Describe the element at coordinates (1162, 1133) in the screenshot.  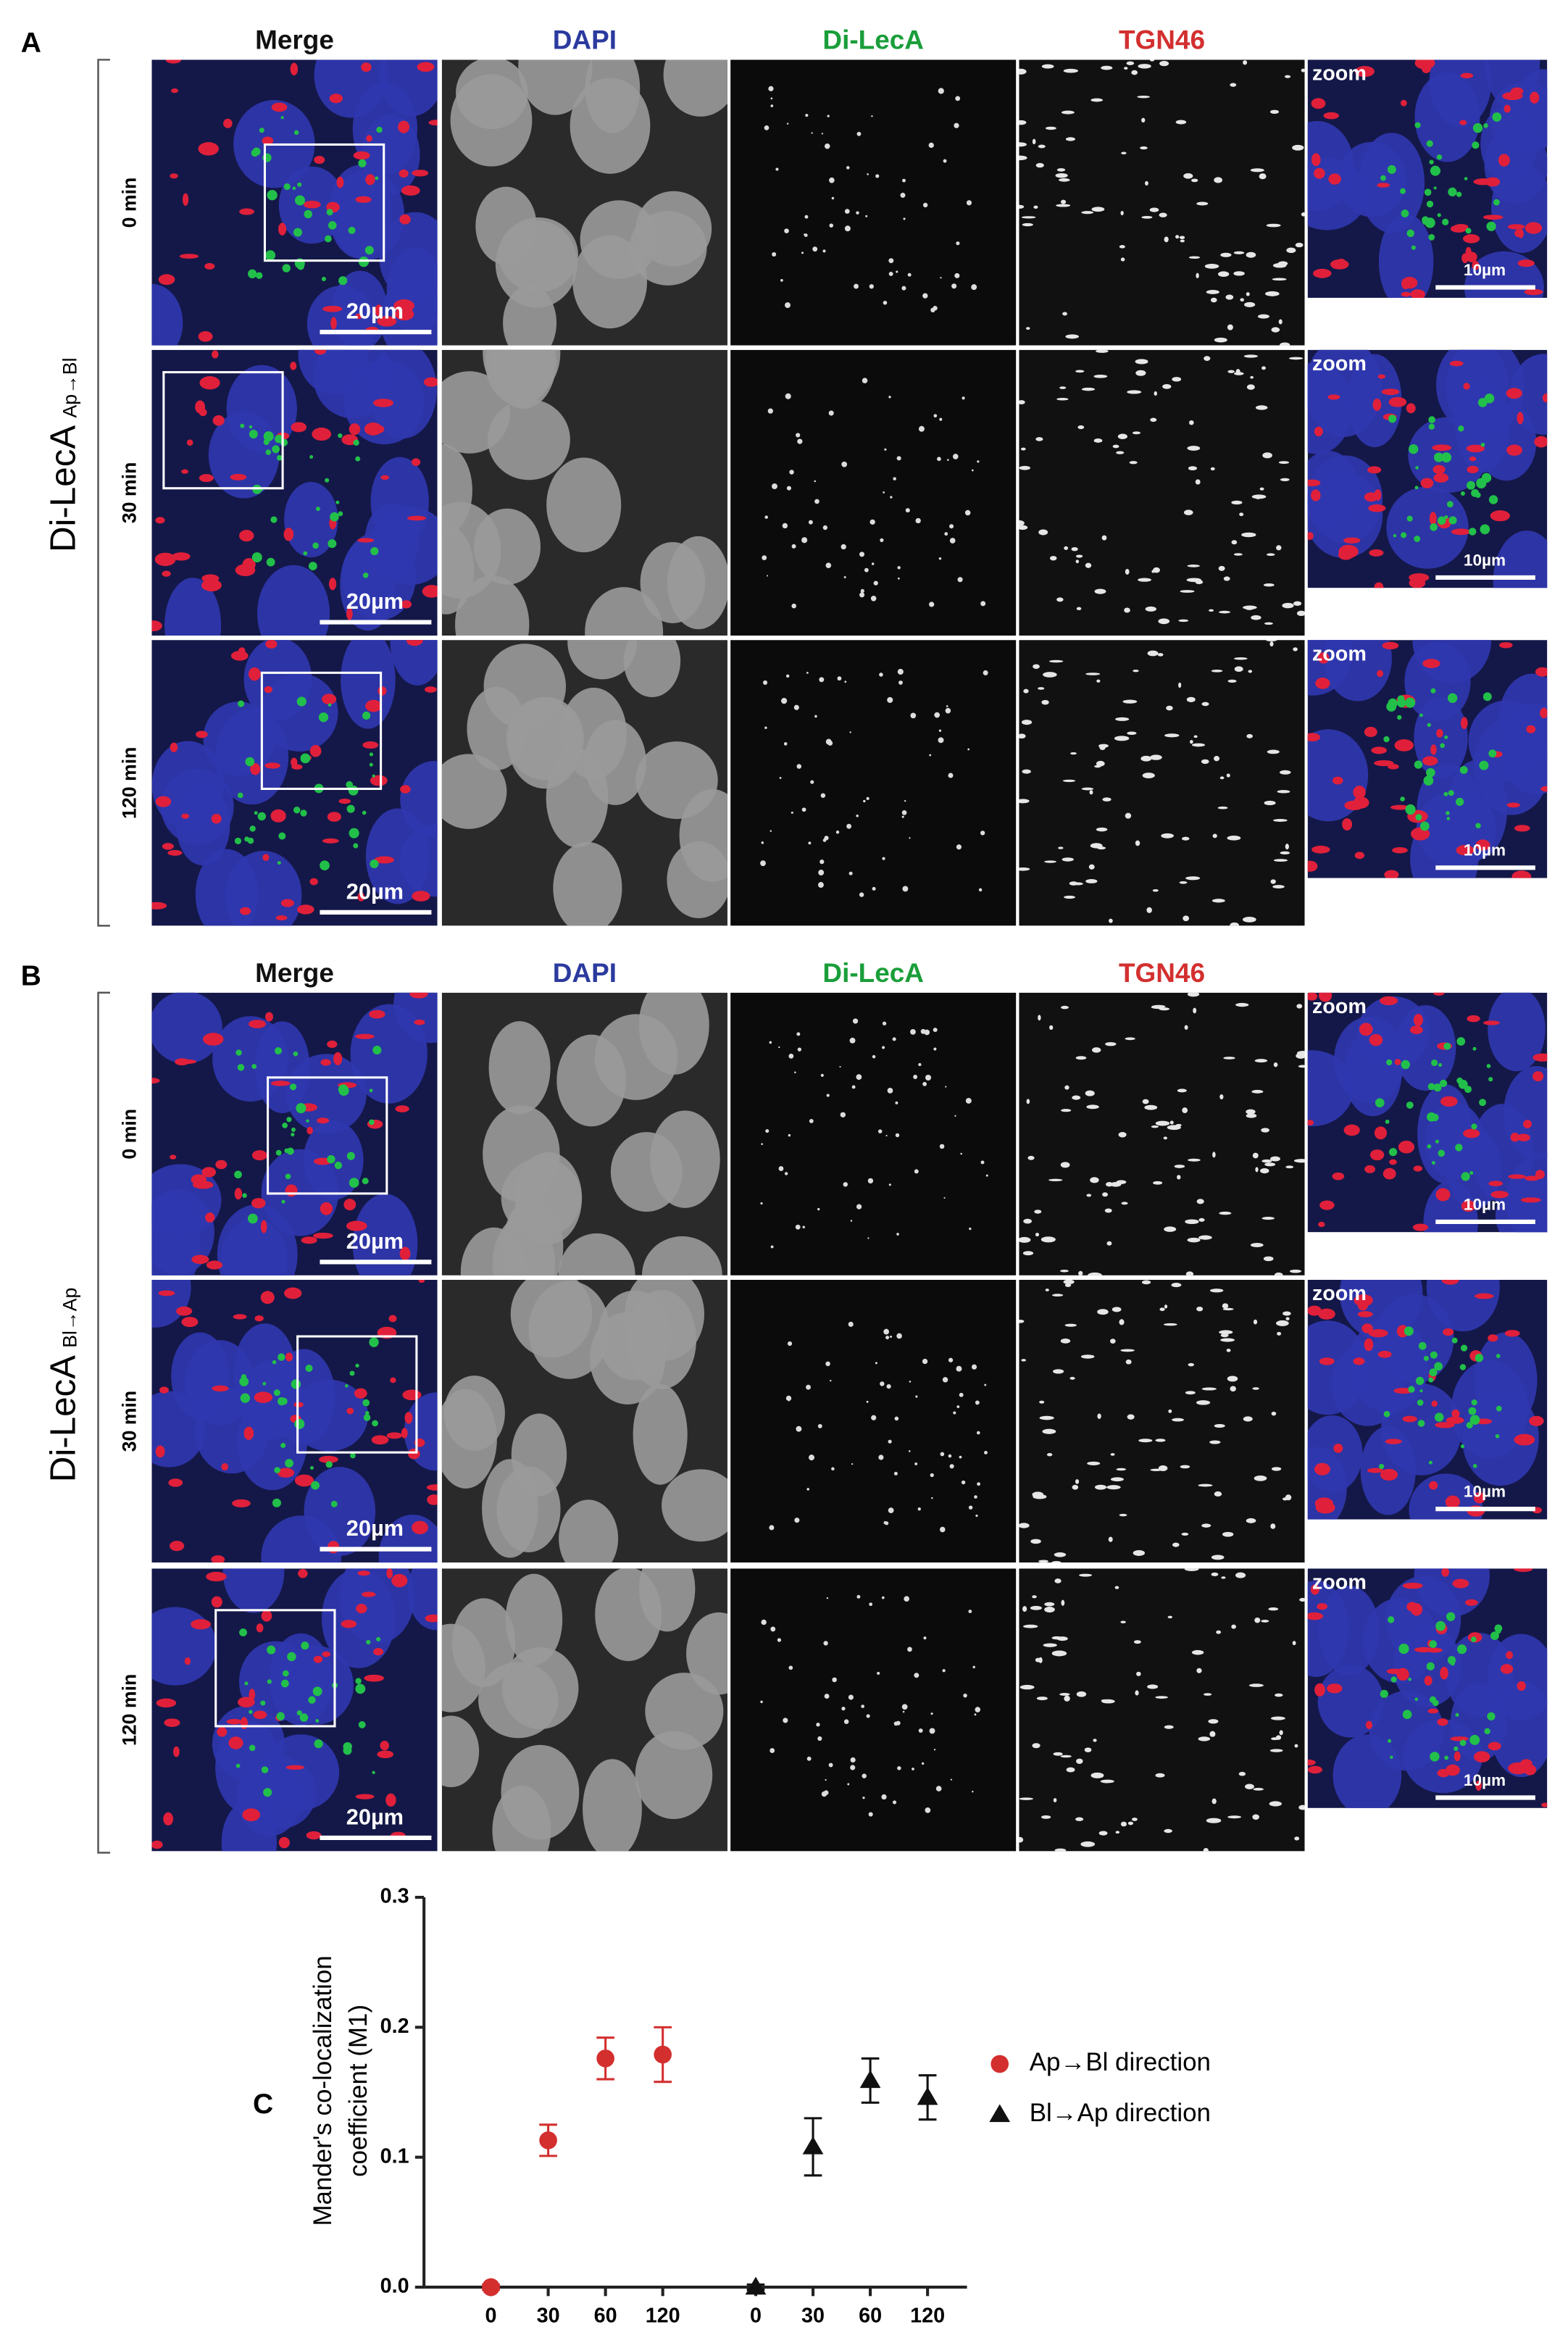
I see `image-content` at that location.